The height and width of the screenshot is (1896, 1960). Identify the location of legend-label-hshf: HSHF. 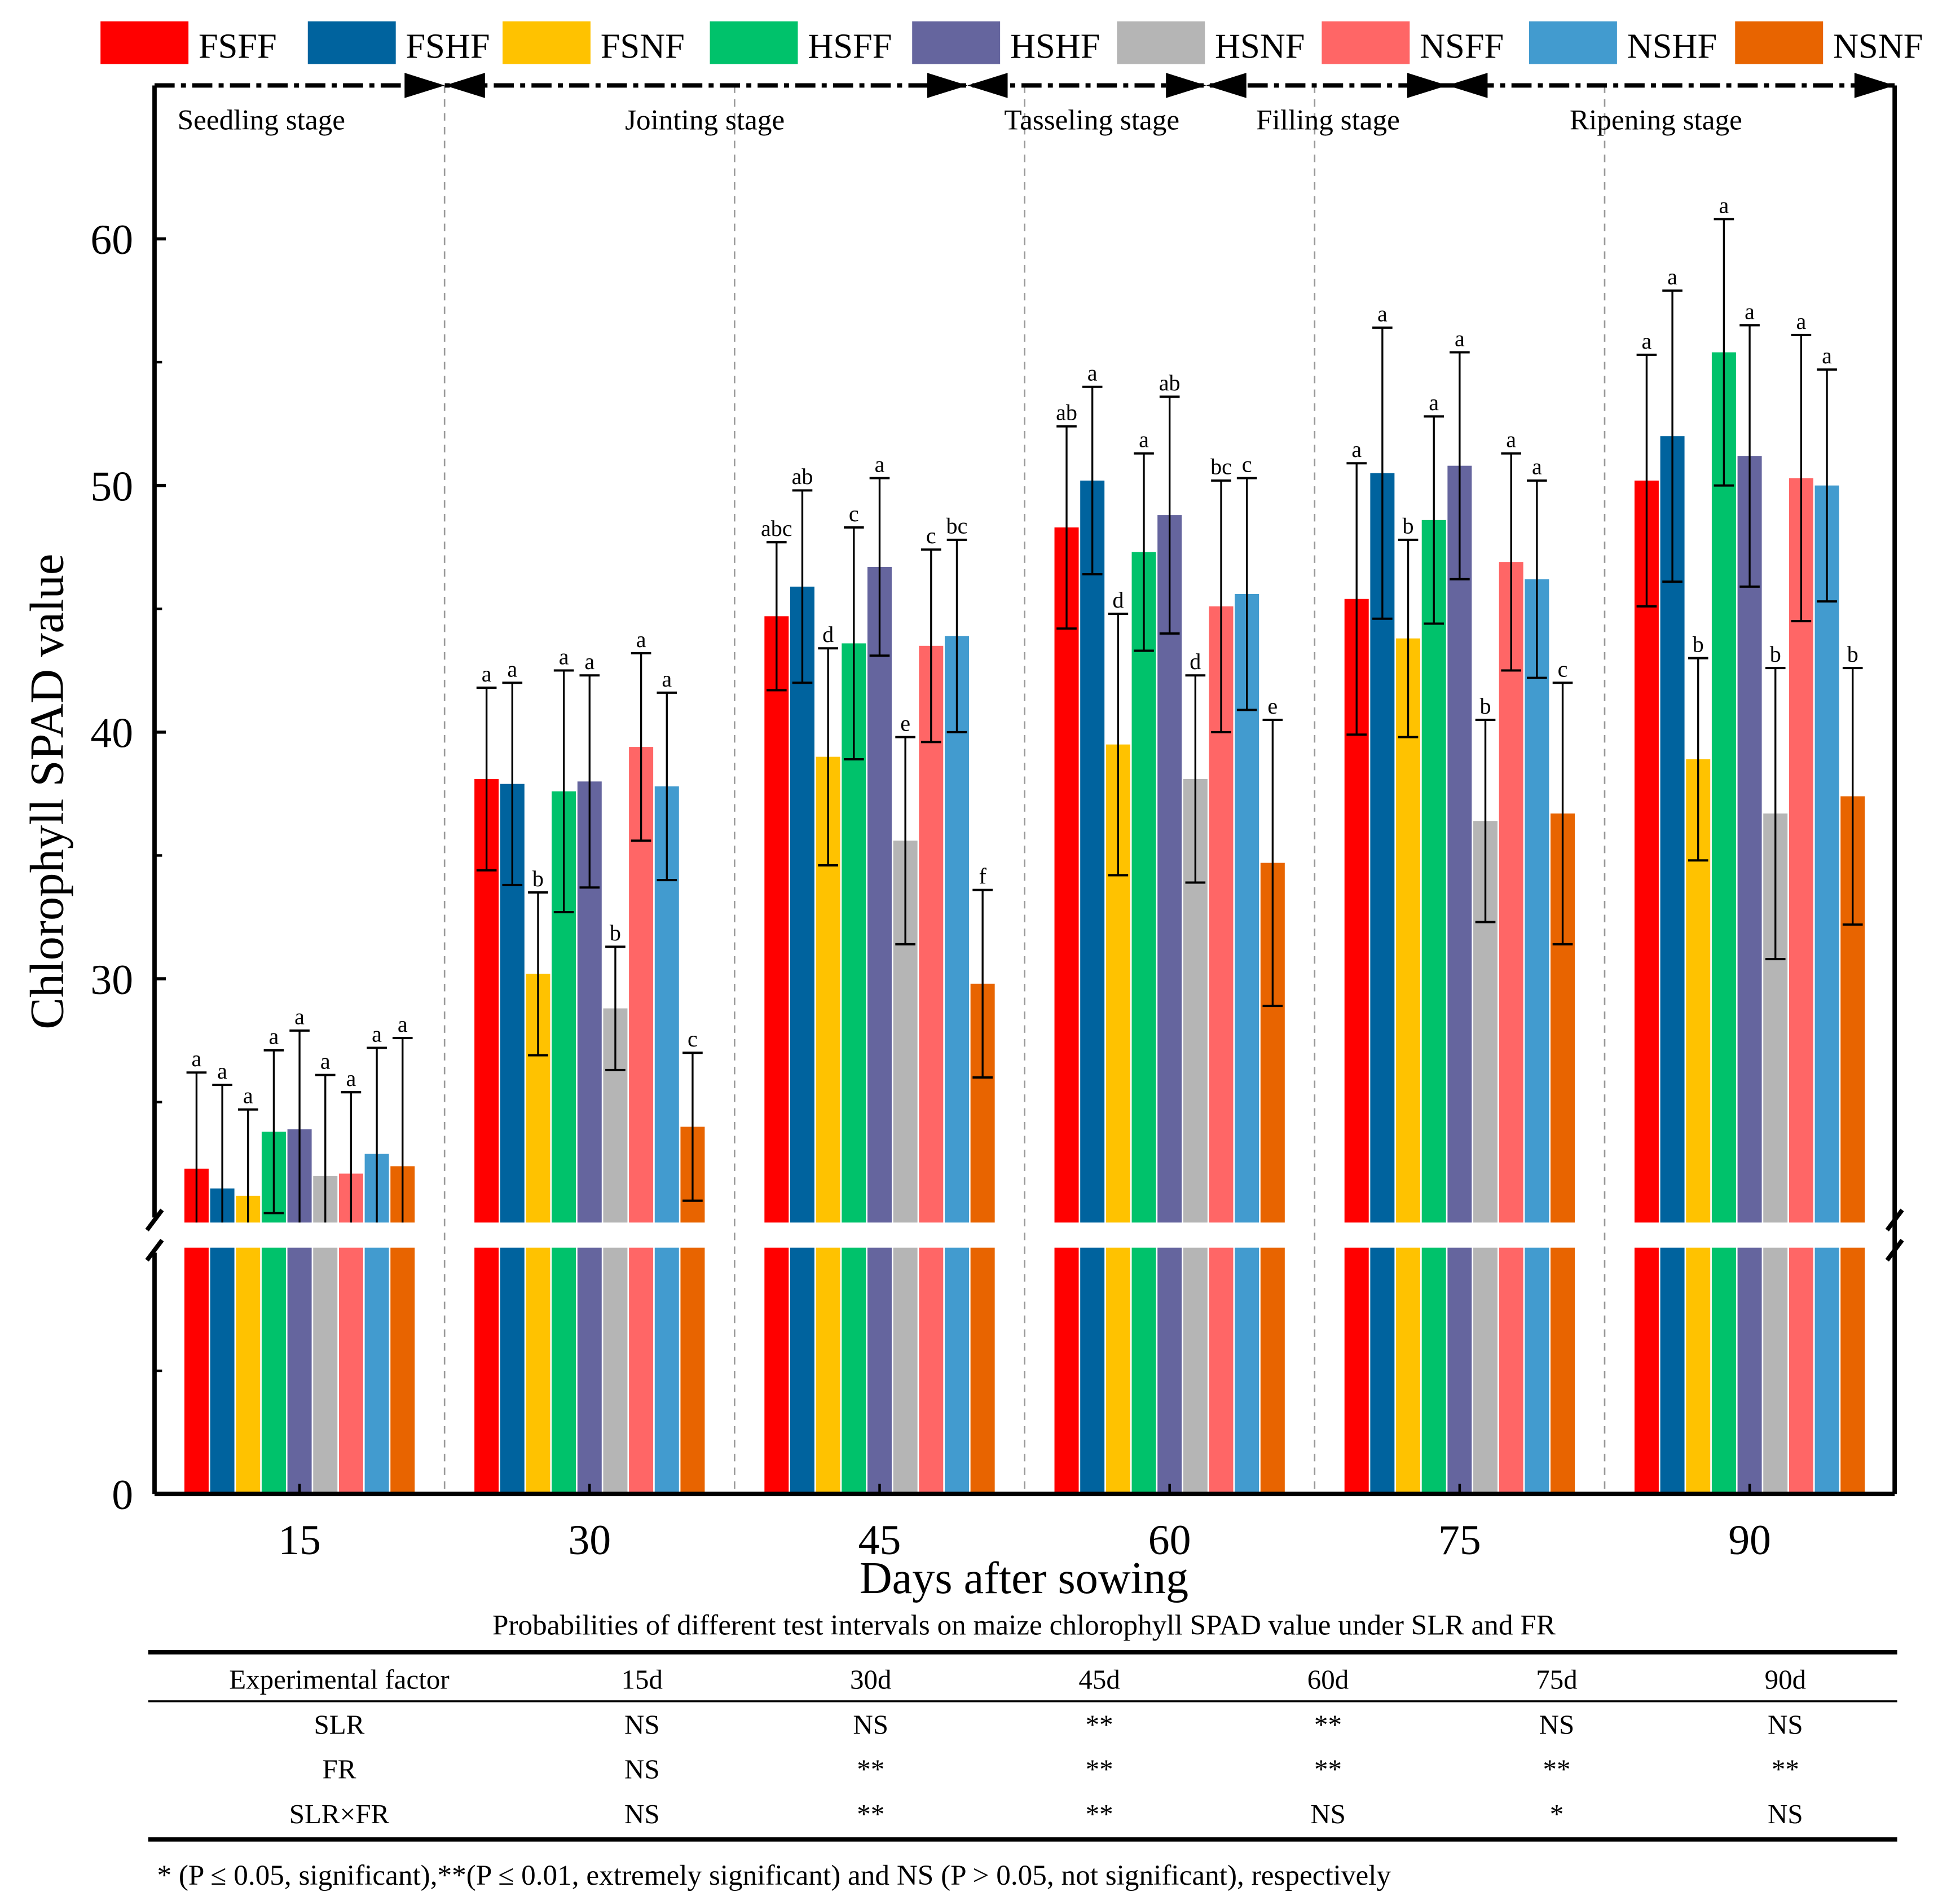
(1055, 46).